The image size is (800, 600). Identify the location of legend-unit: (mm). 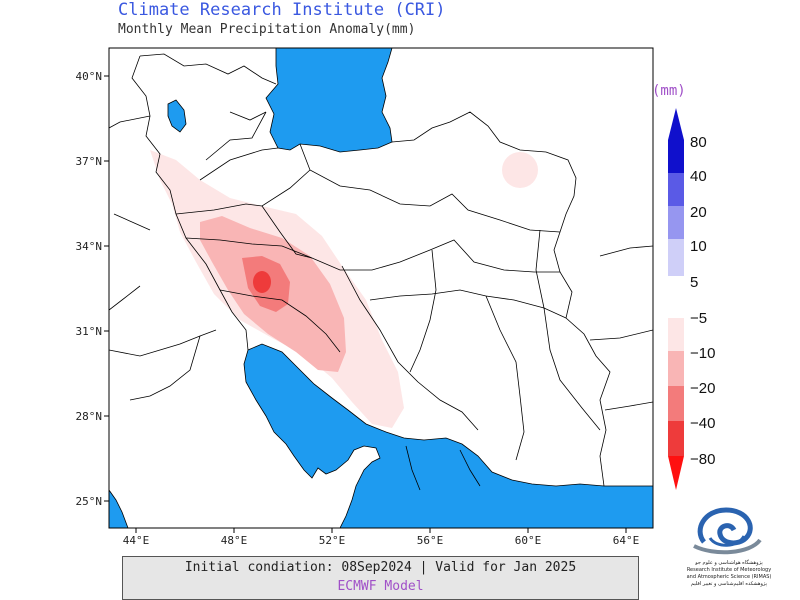
(669, 91).